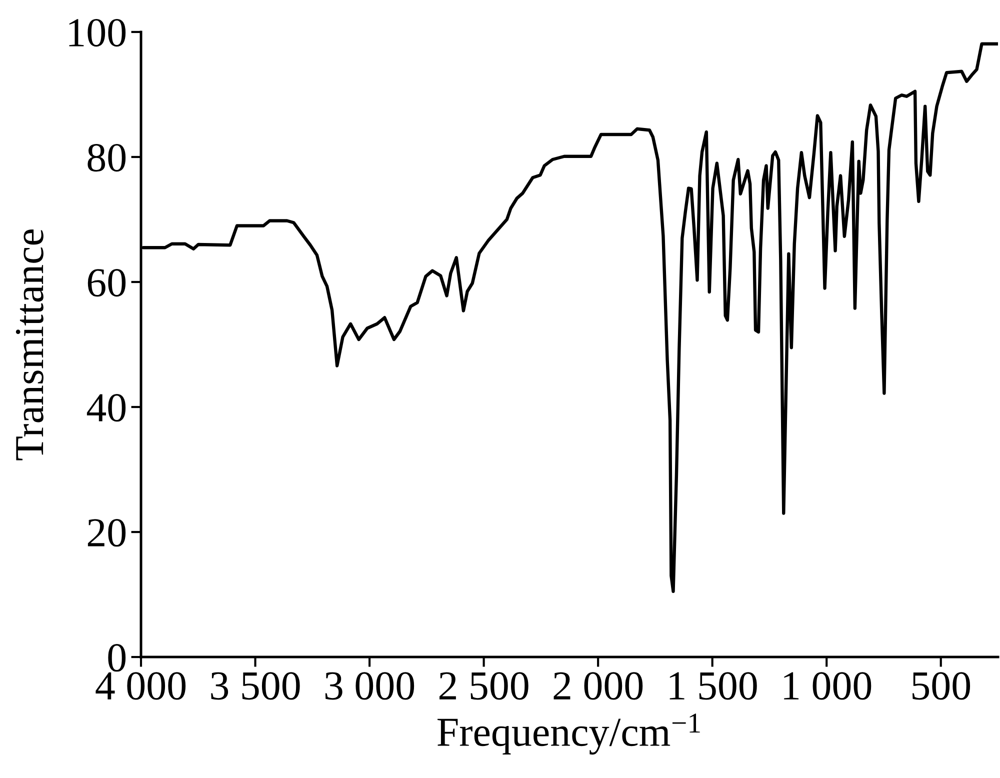 This screenshot has width=1000, height=778. What do you see at coordinates (941, 686) in the screenshot?
I see `x-tick-label: 500` at bounding box center [941, 686].